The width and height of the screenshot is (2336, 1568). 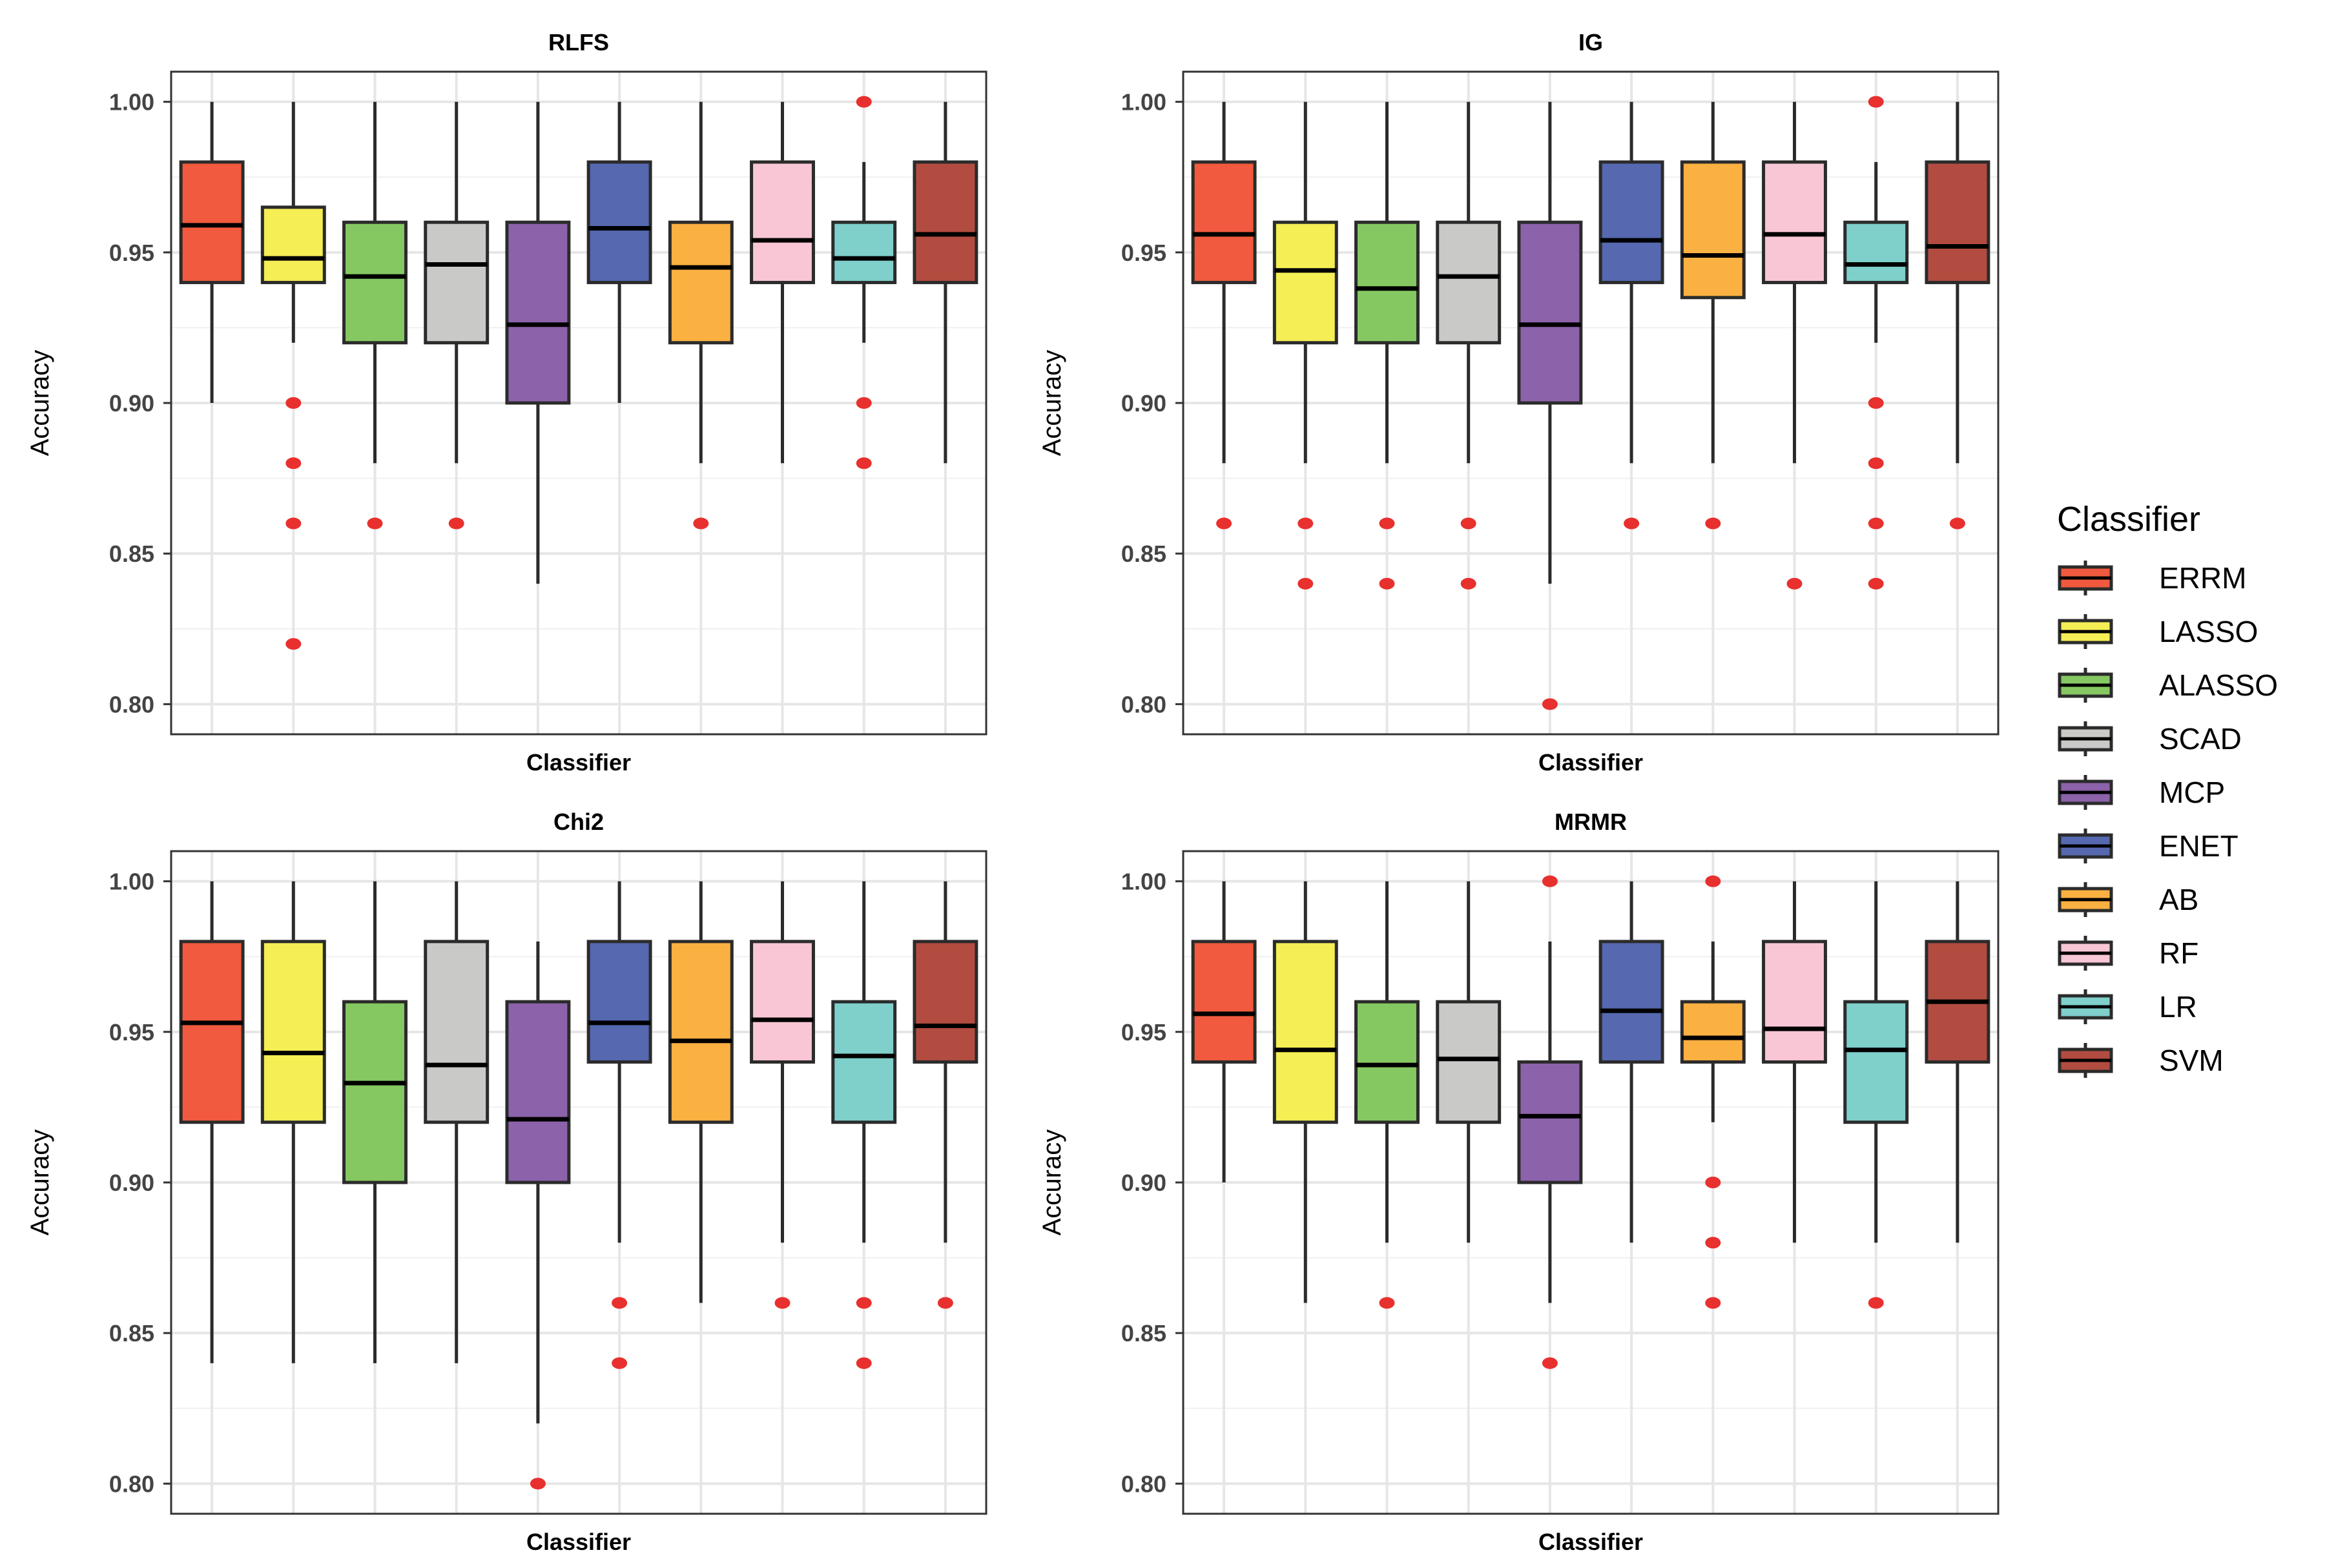 What do you see at coordinates (2178, 899) in the screenshot?
I see `legend-label: AB` at bounding box center [2178, 899].